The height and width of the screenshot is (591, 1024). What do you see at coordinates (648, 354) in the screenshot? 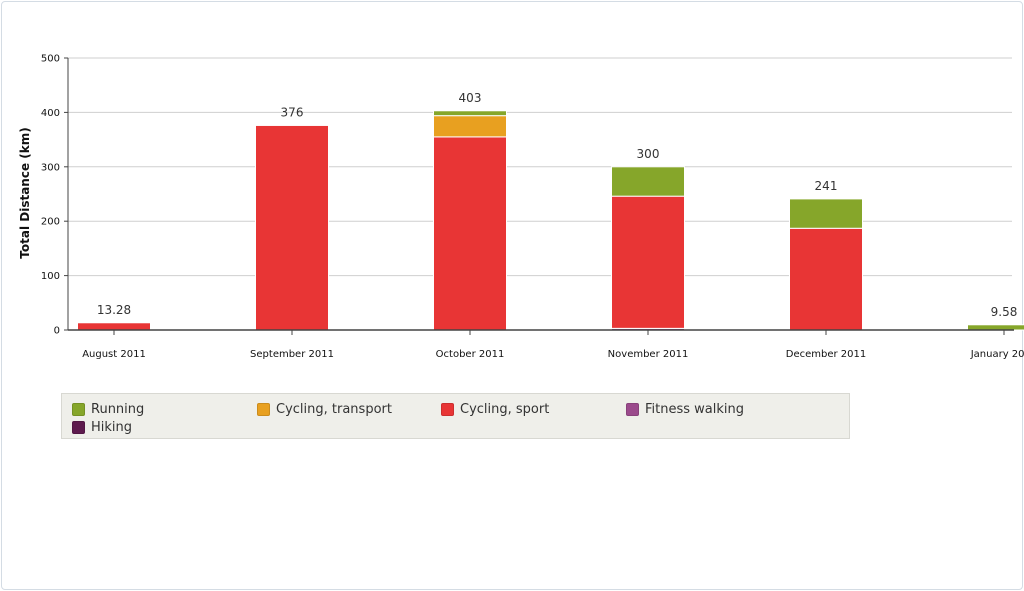
I see `x-tick-label: November 2011` at bounding box center [648, 354].